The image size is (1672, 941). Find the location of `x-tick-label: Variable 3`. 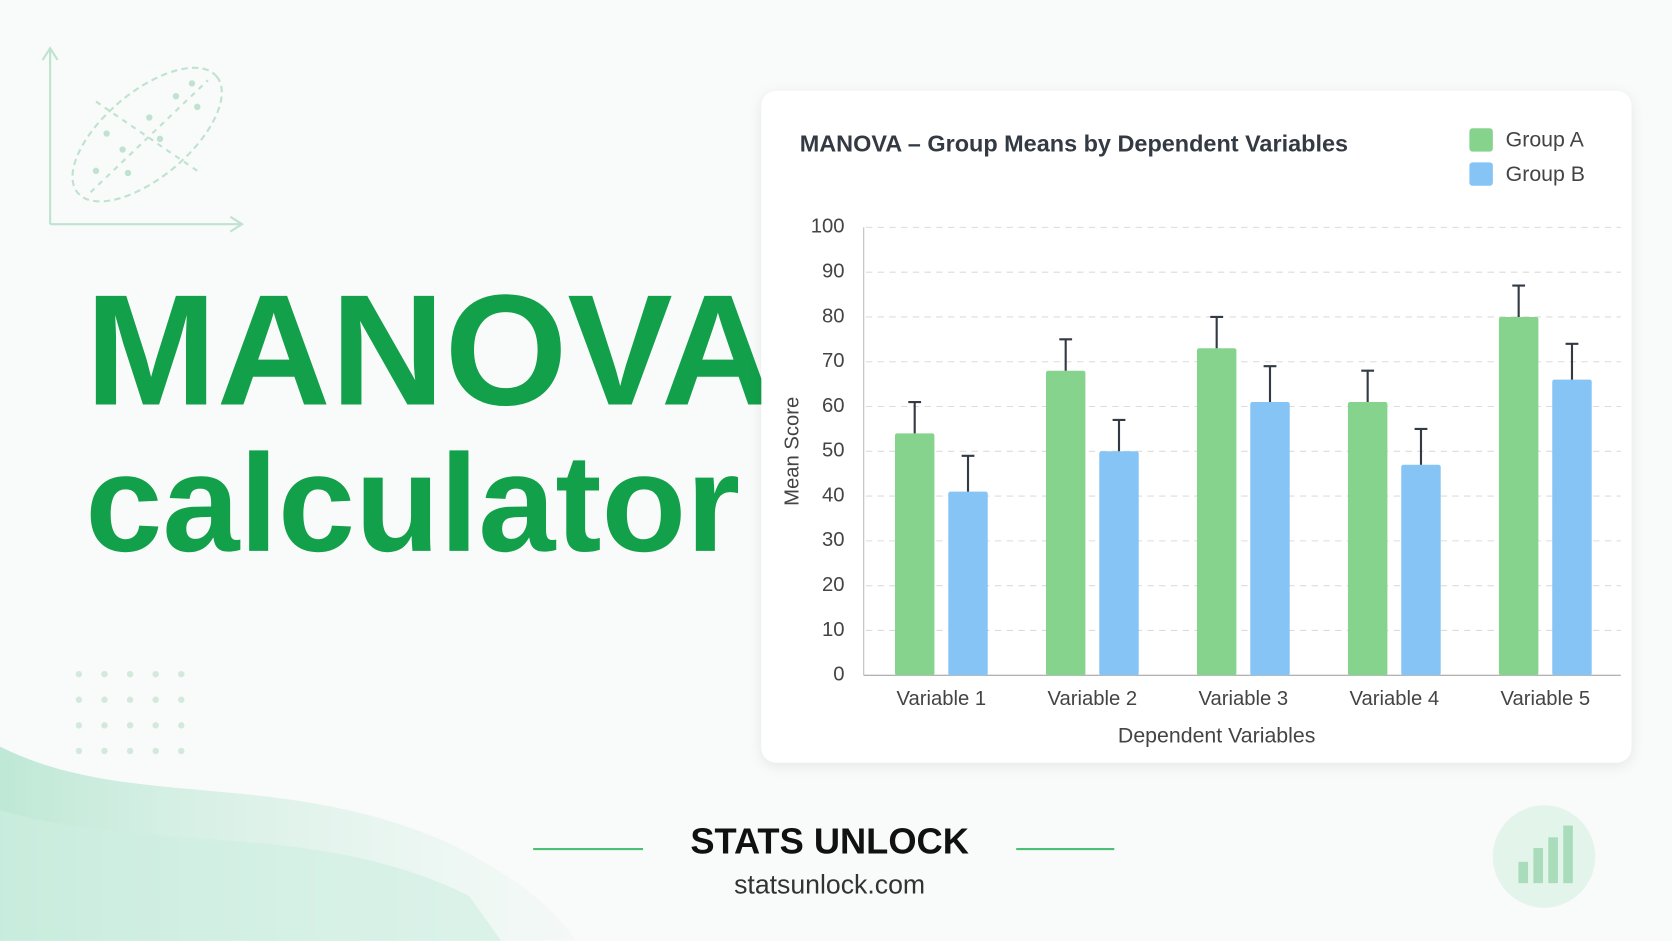

x-tick-label: Variable 3 is located at coordinates (1243, 699).